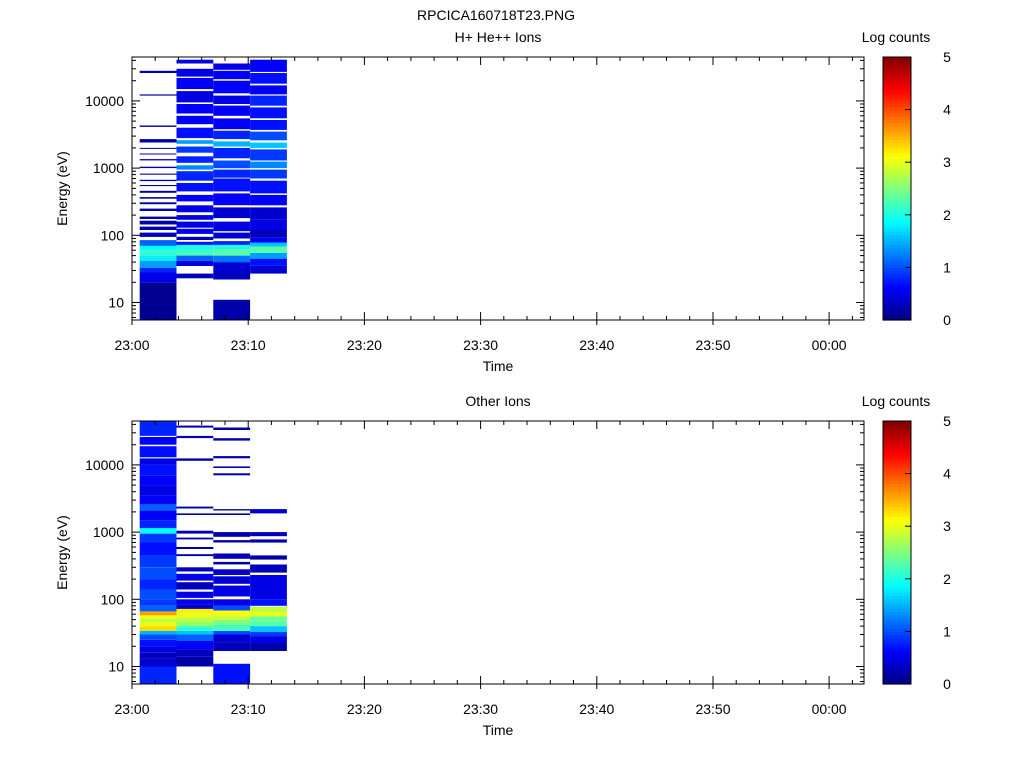 The height and width of the screenshot is (768, 1024). What do you see at coordinates (213, 552) in the screenshot?
I see `heatmap-cells` at bounding box center [213, 552].